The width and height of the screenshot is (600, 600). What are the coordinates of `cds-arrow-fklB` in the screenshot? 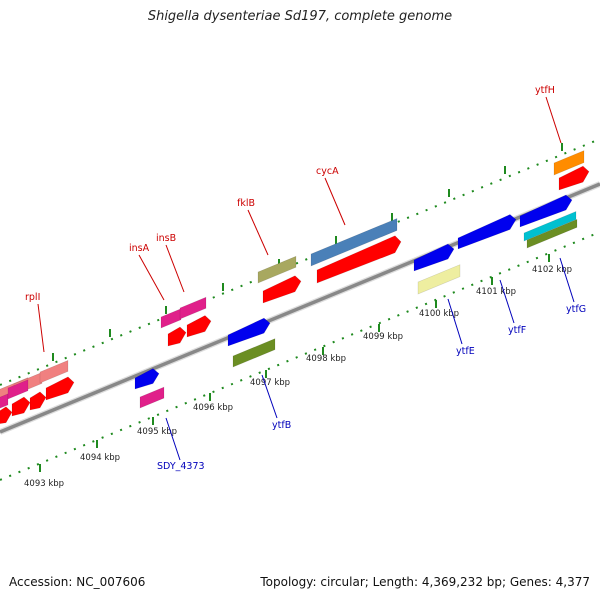 It's located at (282, 289).